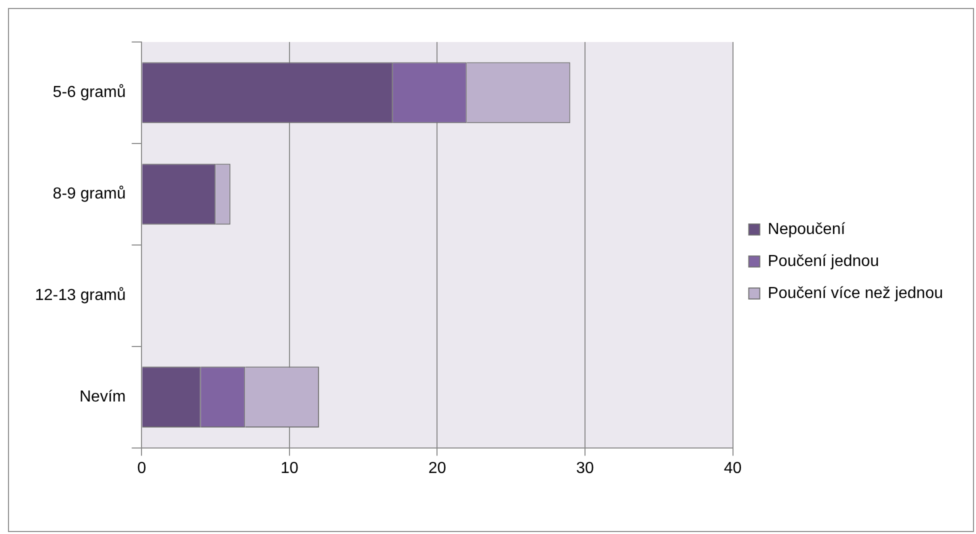 This screenshot has width=976, height=534. What do you see at coordinates (89, 93) in the screenshot?
I see `y-tick-label: 5-6 gramů` at bounding box center [89, 93].